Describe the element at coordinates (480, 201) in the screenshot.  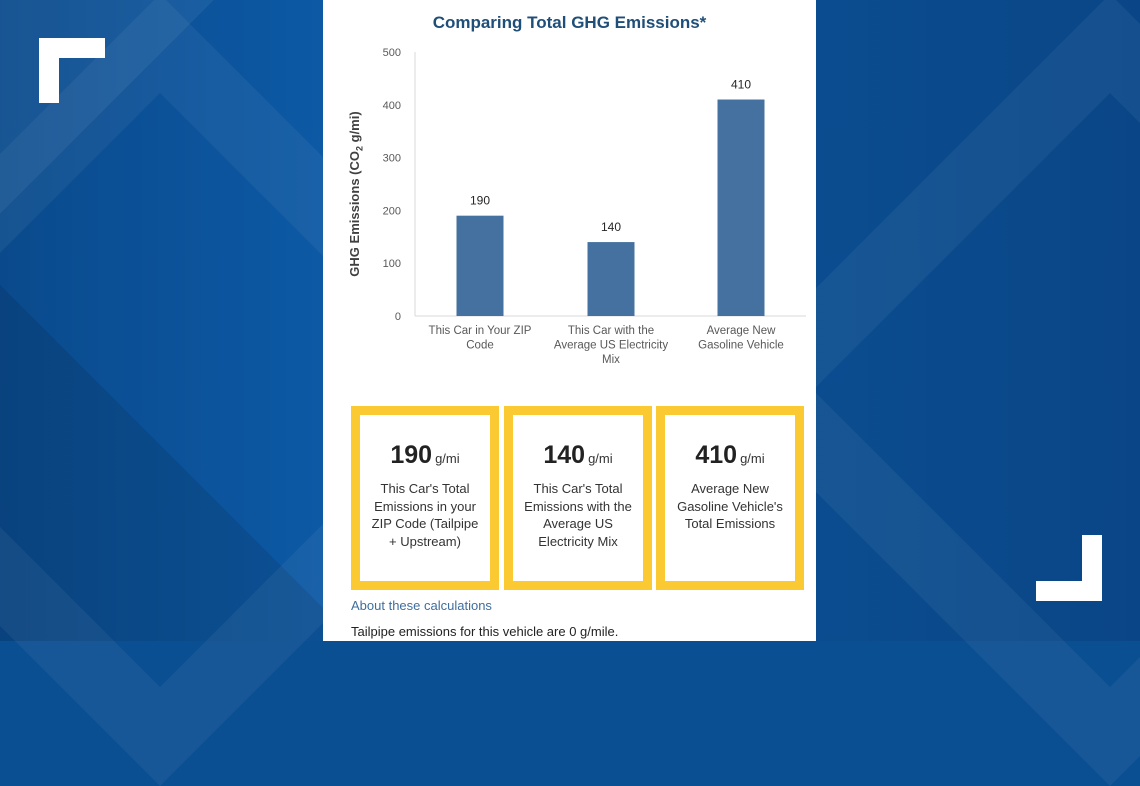
I see `data-label: 190` at that location.